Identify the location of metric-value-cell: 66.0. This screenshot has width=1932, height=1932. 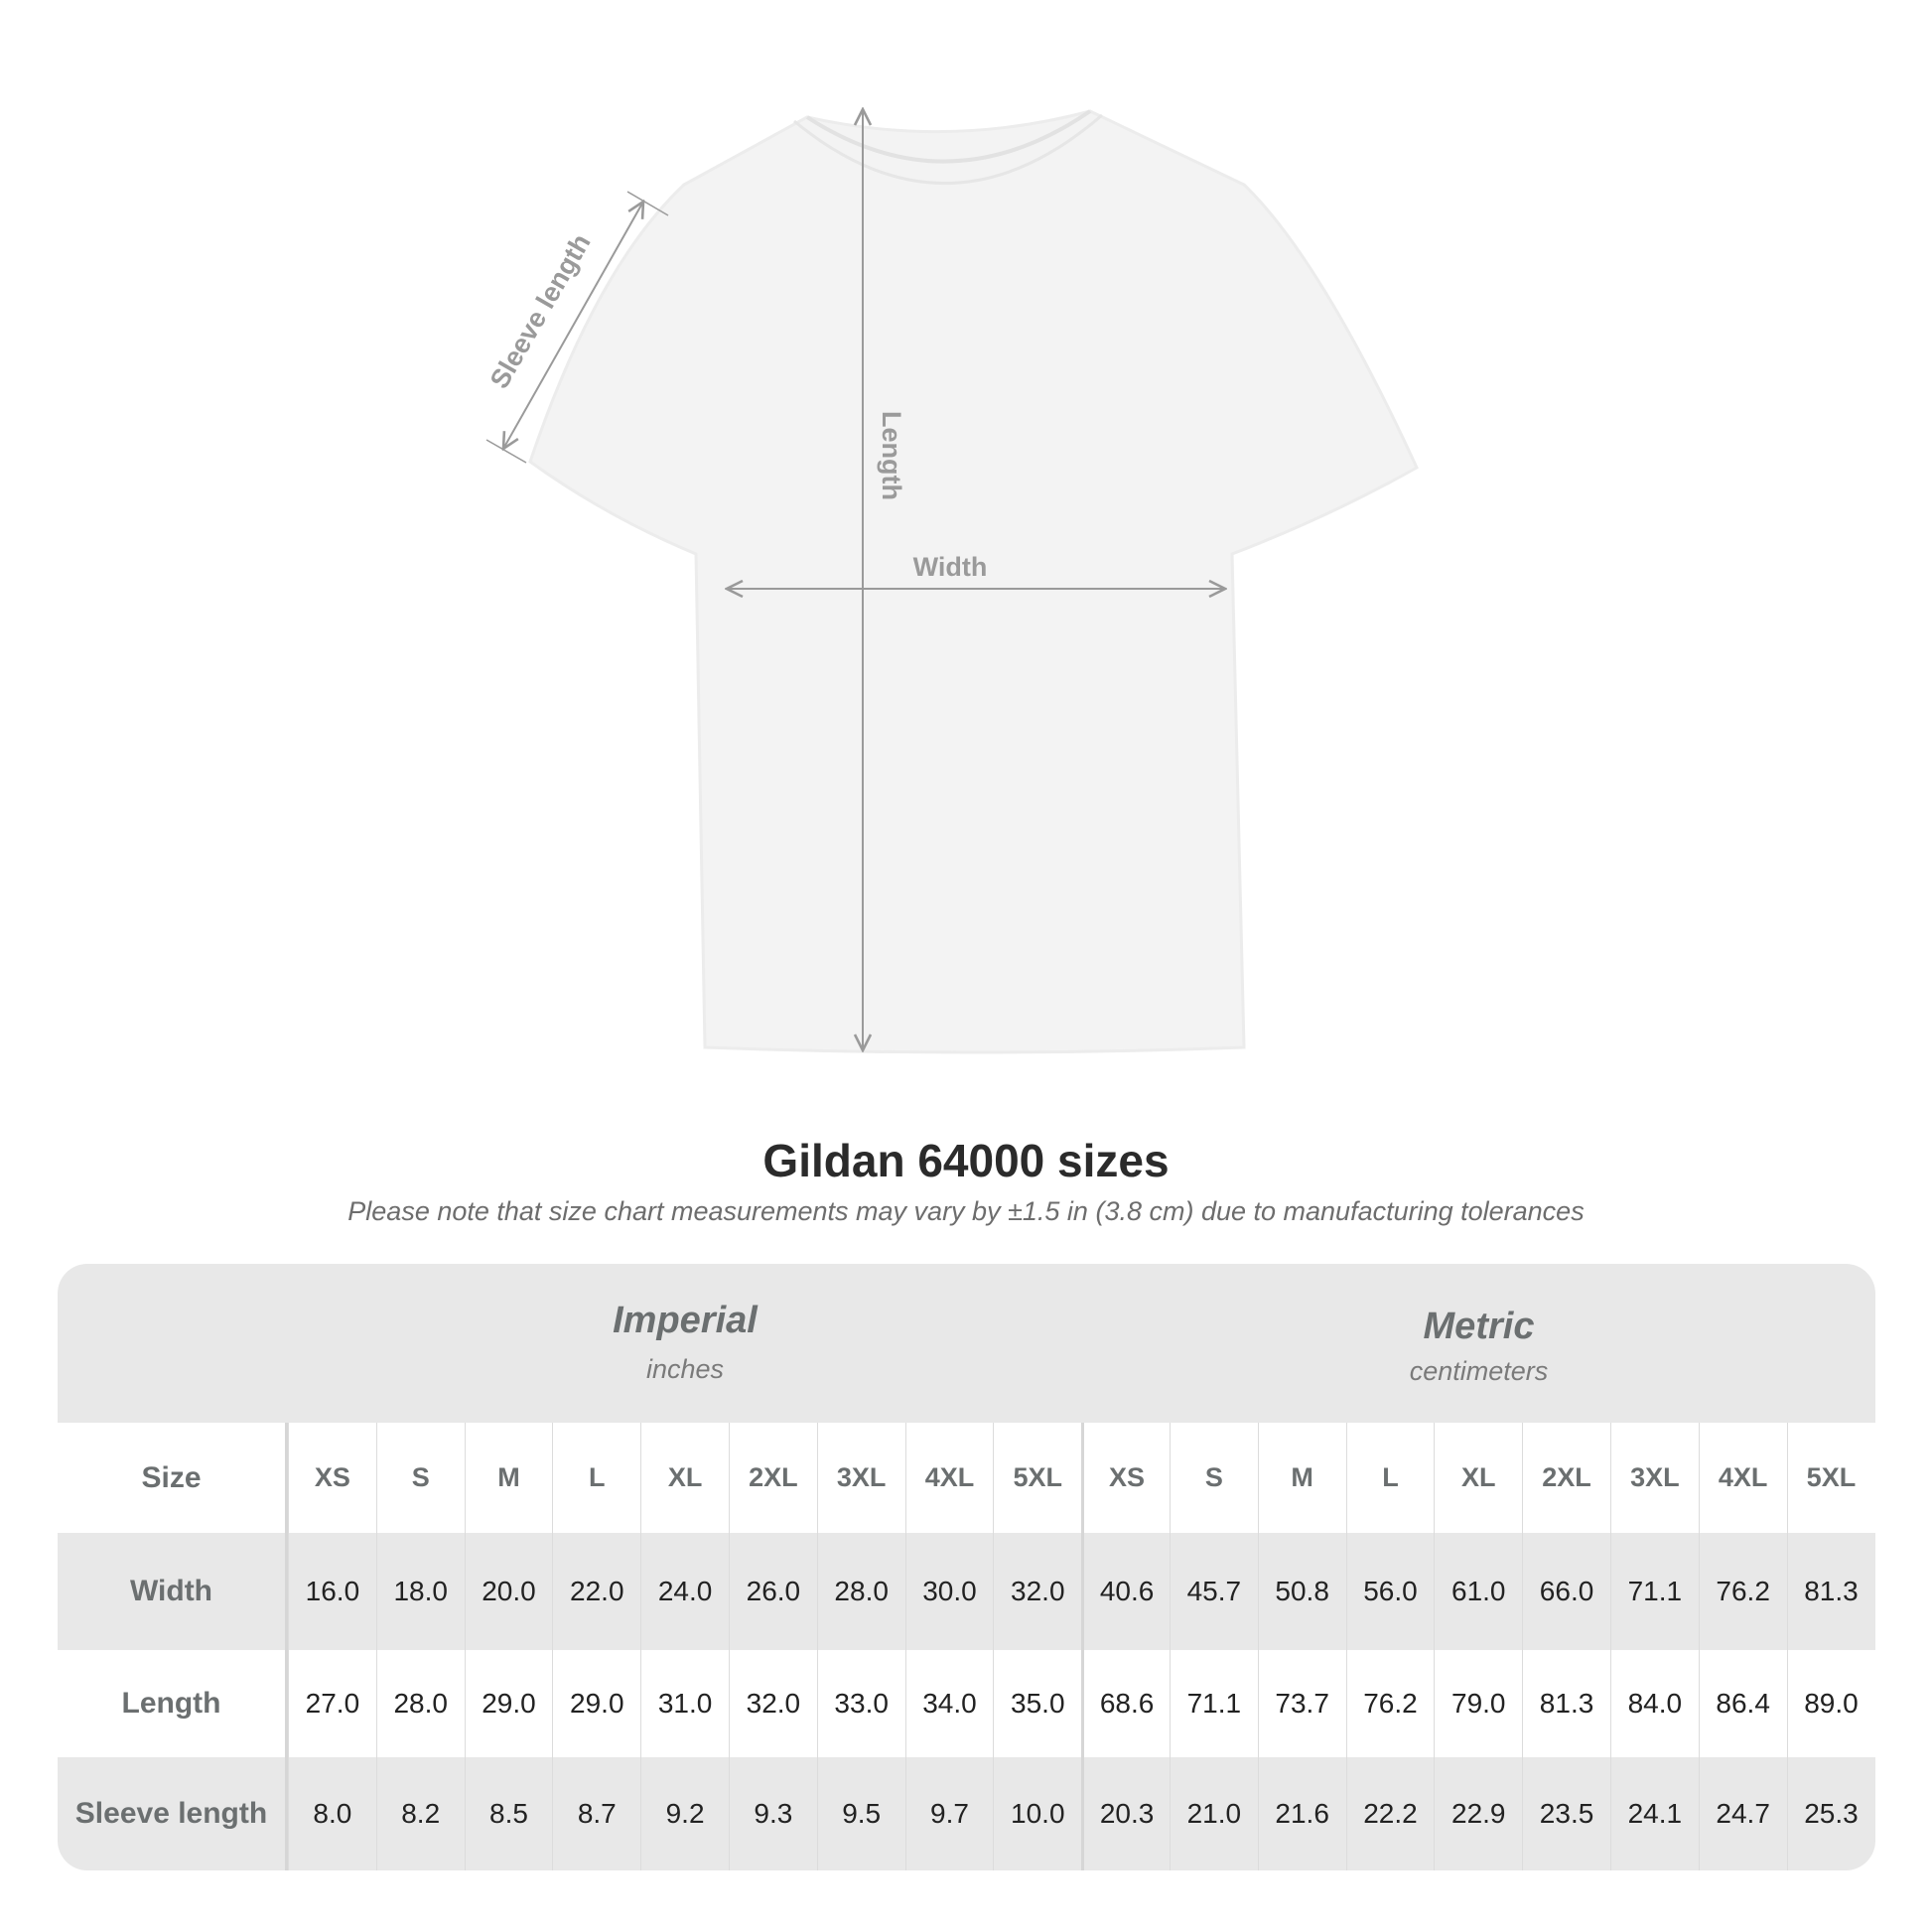
(1566, 1592).